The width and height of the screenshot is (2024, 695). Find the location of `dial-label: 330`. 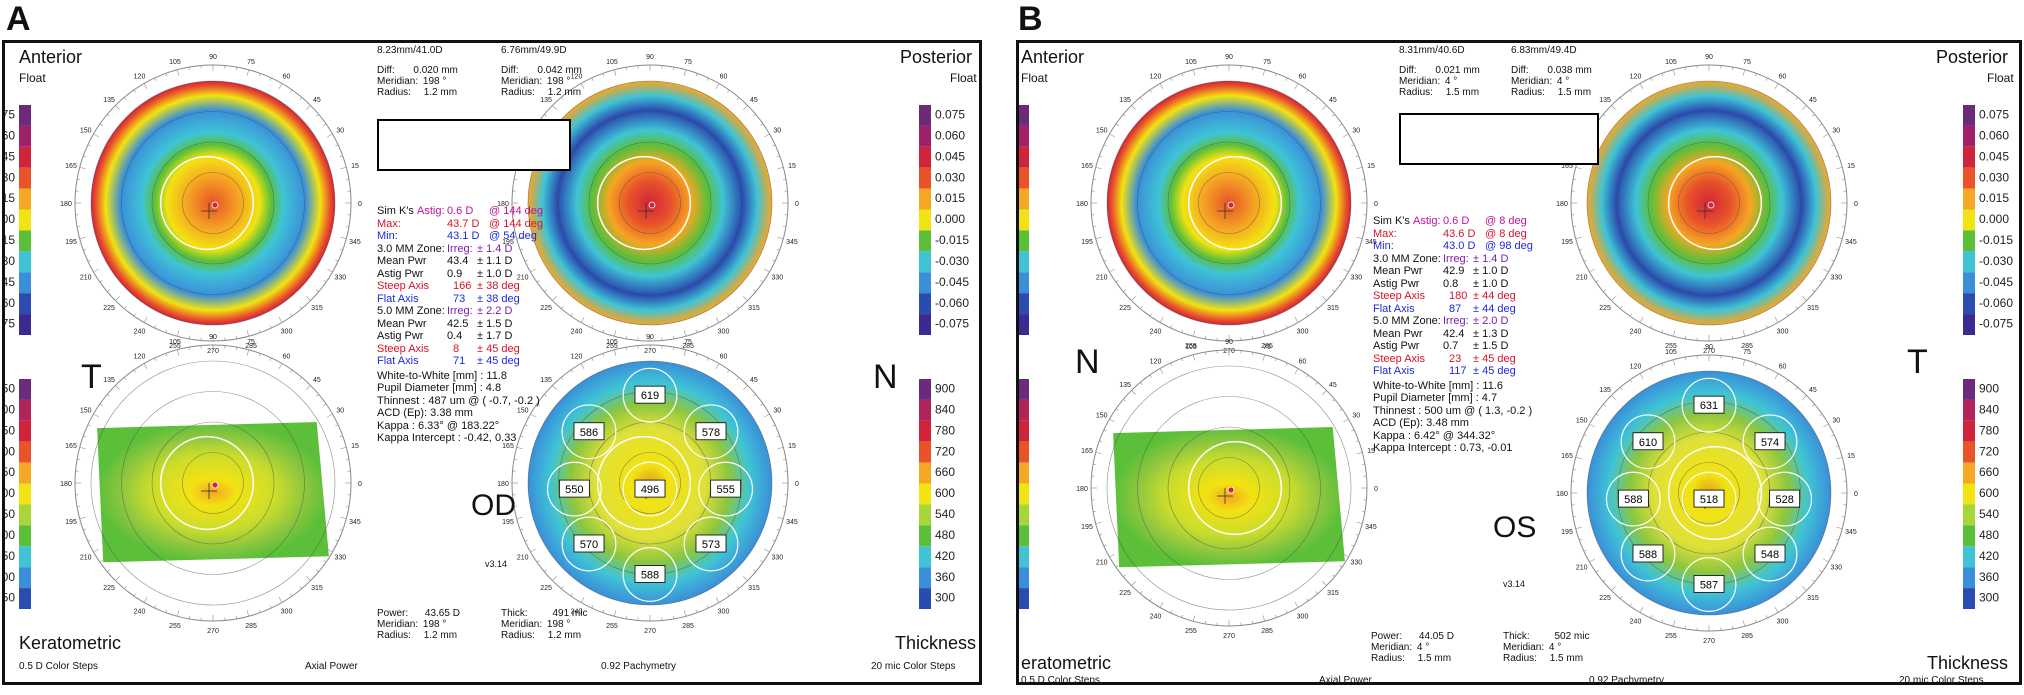

dial-label: 330 is located at coordinates (340, 278).